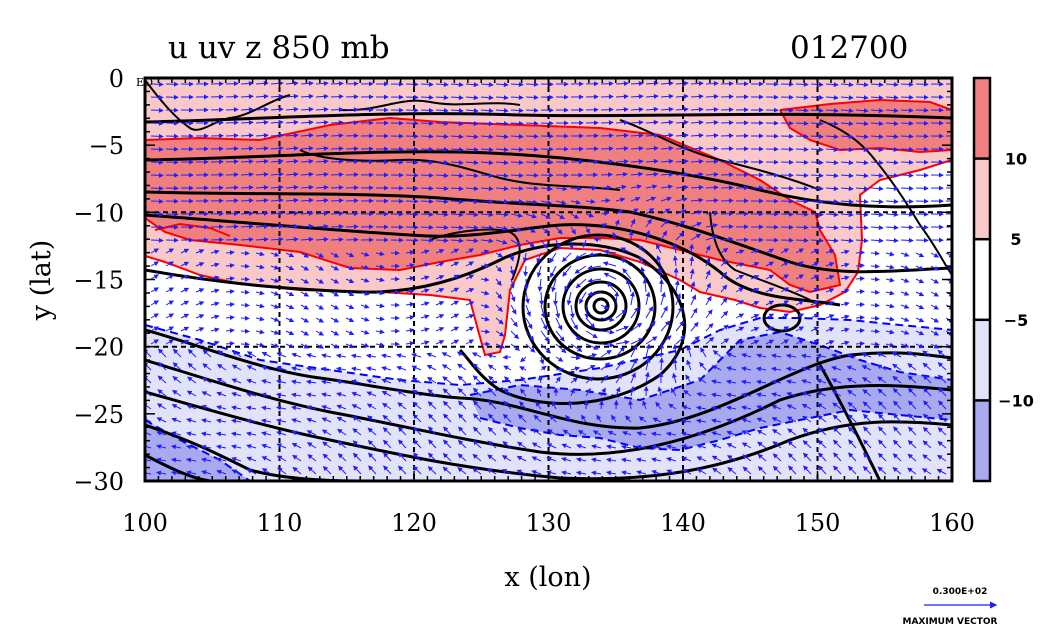  Describe the element at coordinates (849, 48) in the screenshot. I see `time-stamp: 012700` at that location.